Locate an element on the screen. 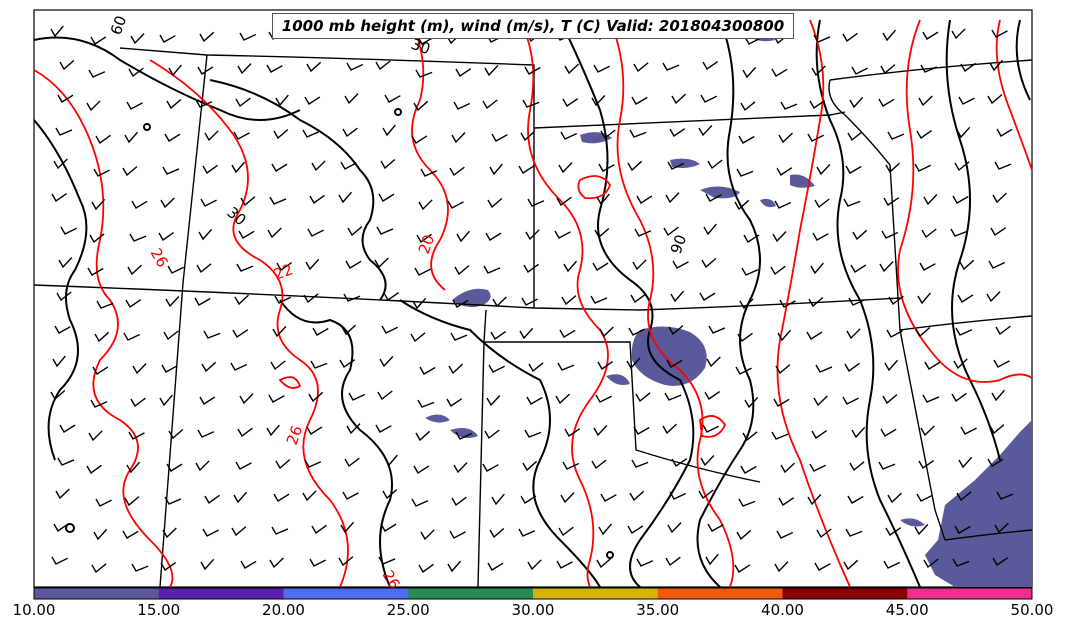 The width and height of the screenshot is (1065, 633). colorbar-tick-label: 15.00 is located at coordinates (159, 610).